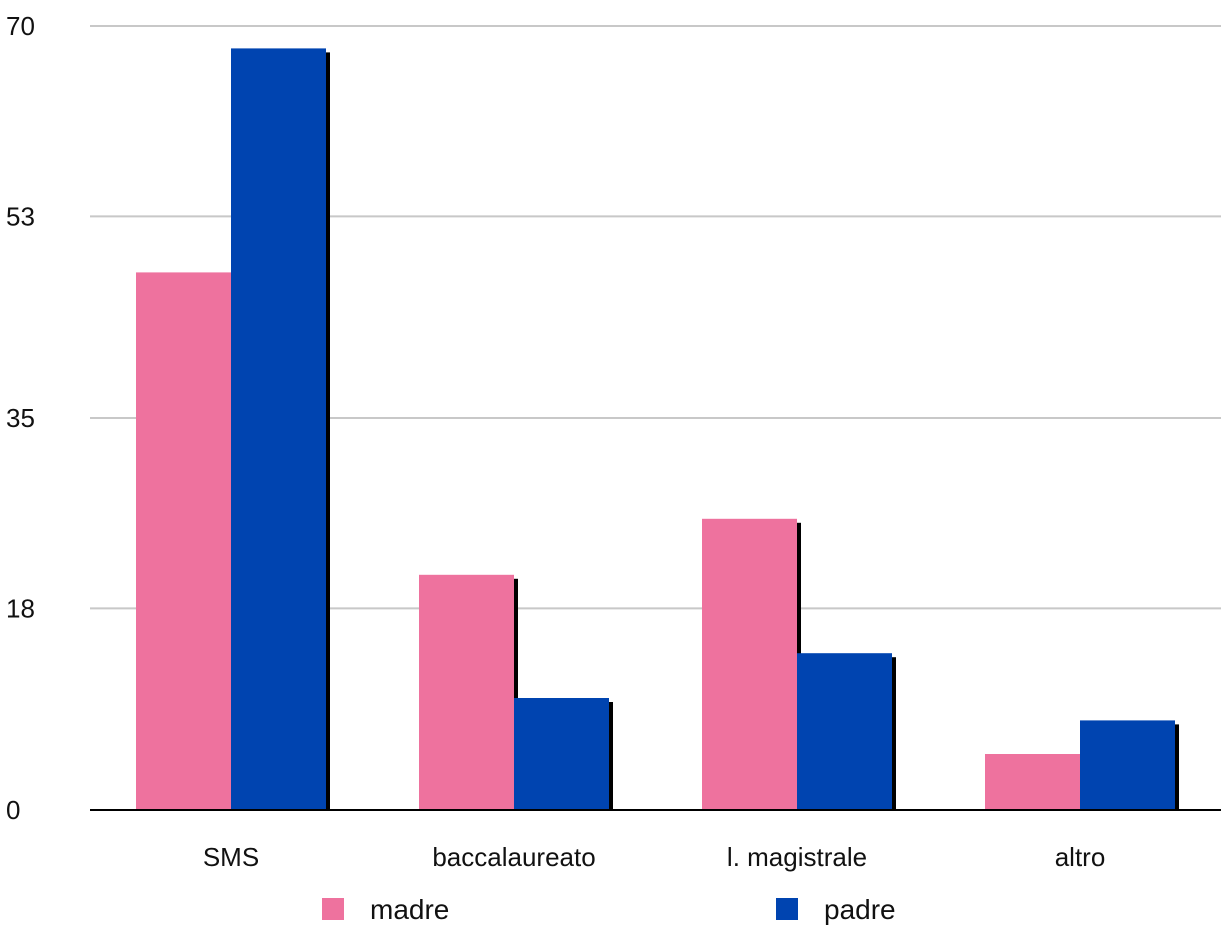 The image size is (1221, 925). Describe the element at coordinates (654, 857) in the screenshot. I see `x-axis-tick-labels: SMS baccalaureato l. magistrale altro` at that location.